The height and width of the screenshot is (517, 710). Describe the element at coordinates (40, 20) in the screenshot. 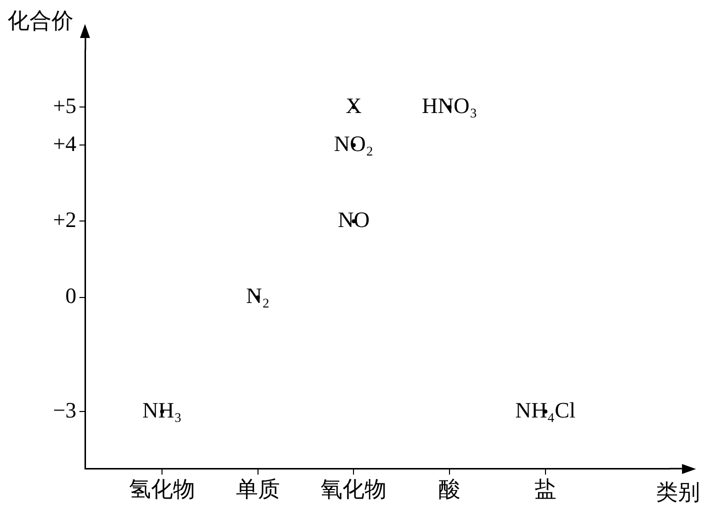

I see `y-axis-title: 化合价` at that location.